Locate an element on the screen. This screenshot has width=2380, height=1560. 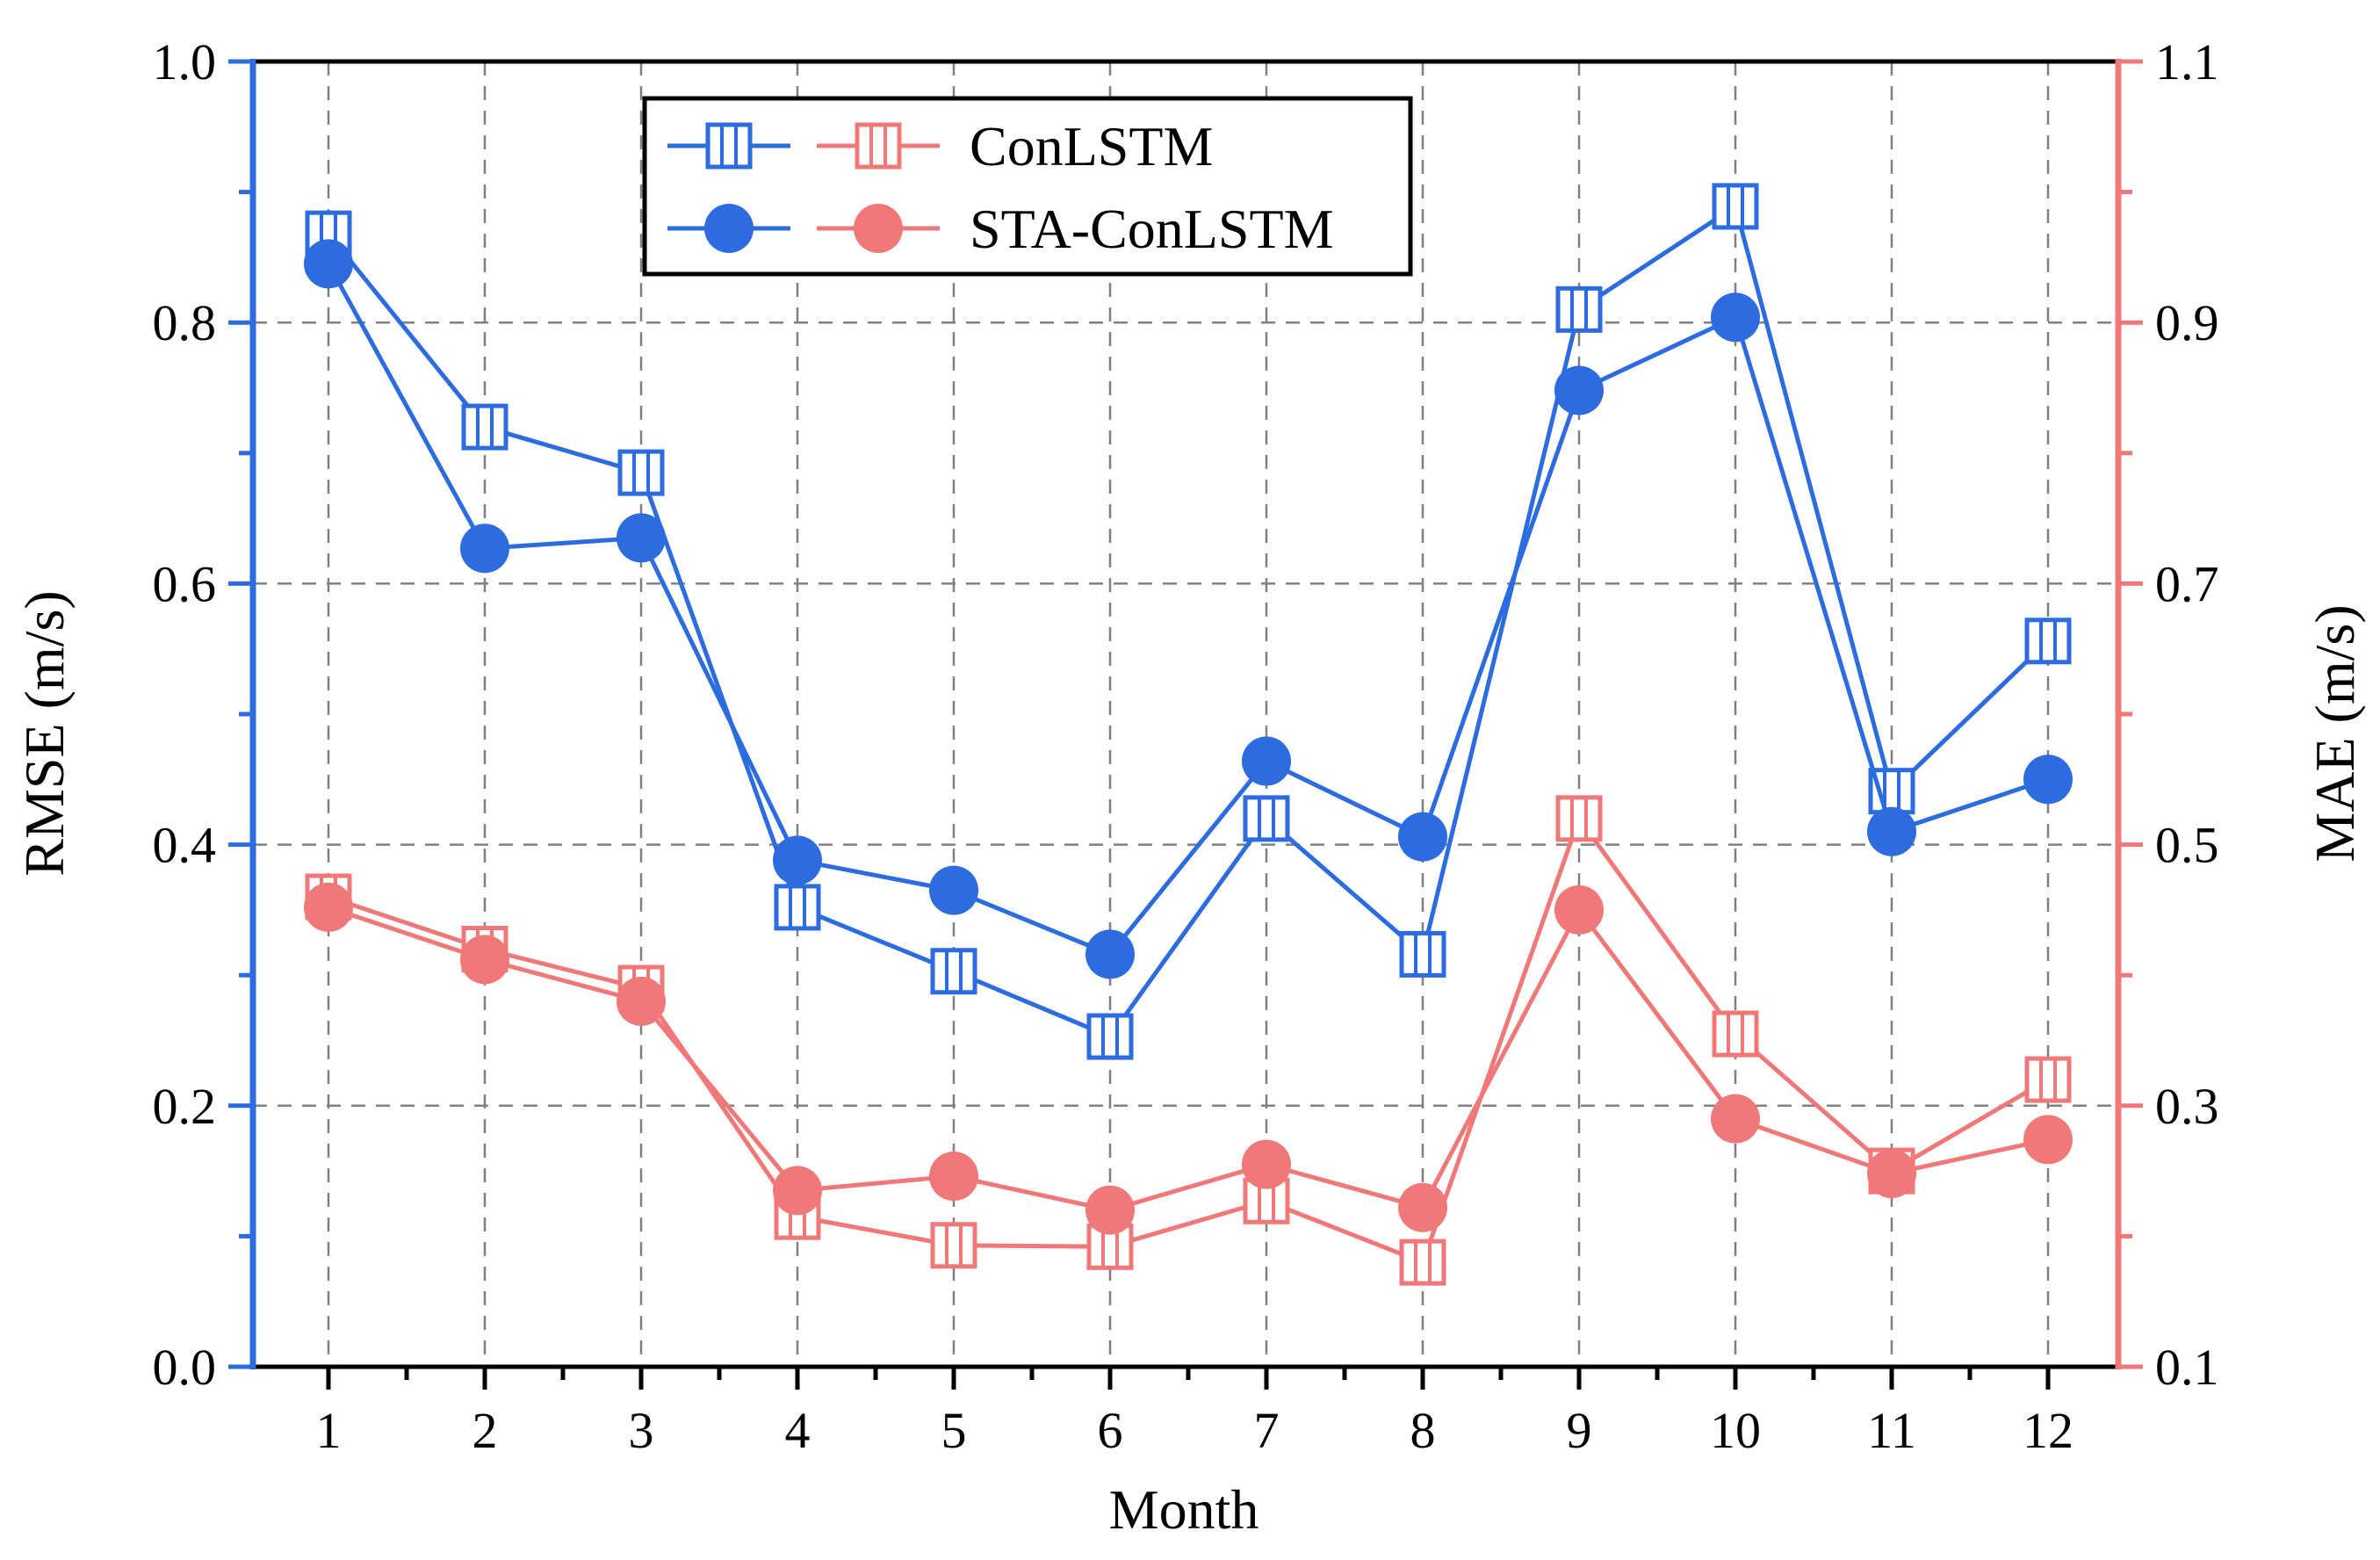
y-left-tick-label: 0.0 is located at coordinates (185, 1367).